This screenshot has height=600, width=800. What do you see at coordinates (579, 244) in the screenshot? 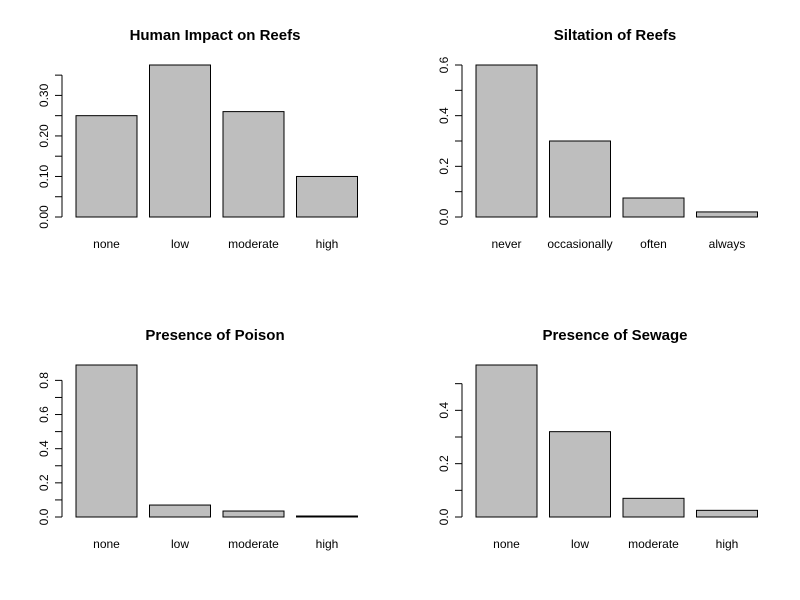
I see `category-label: occasionally` at bounding box center [579, 244].